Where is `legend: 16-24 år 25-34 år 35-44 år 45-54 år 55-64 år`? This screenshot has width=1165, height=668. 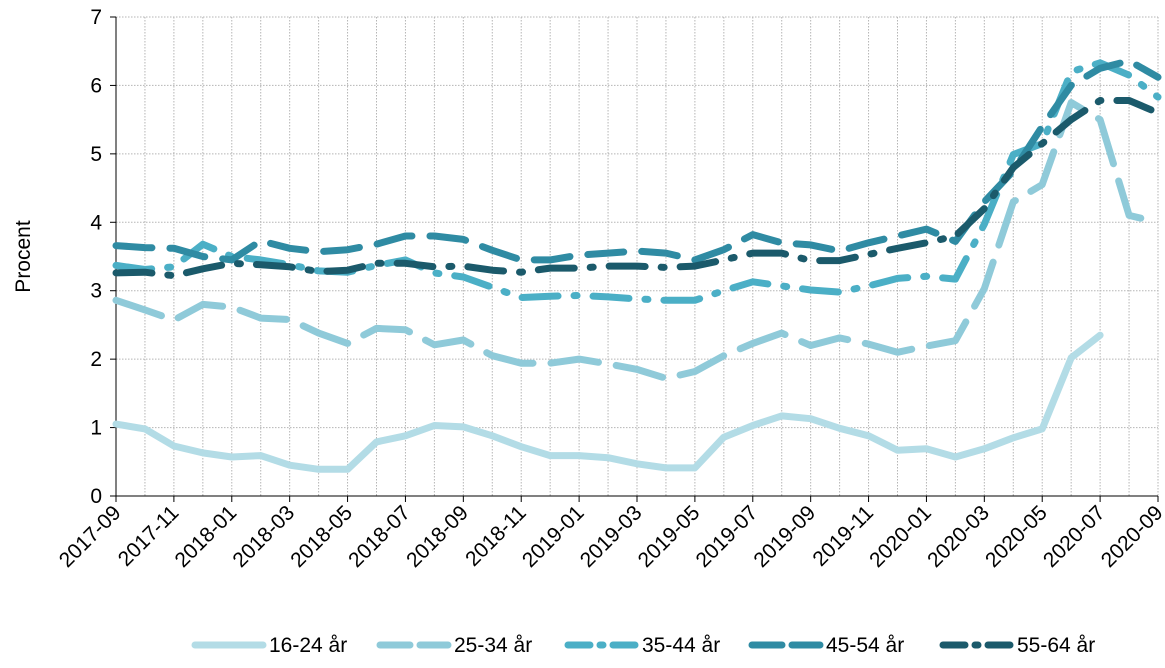 legend: 16-24 år 25-34 år 35-44 år 45-54 år 55-64 år is located at coordinates (643, 645).